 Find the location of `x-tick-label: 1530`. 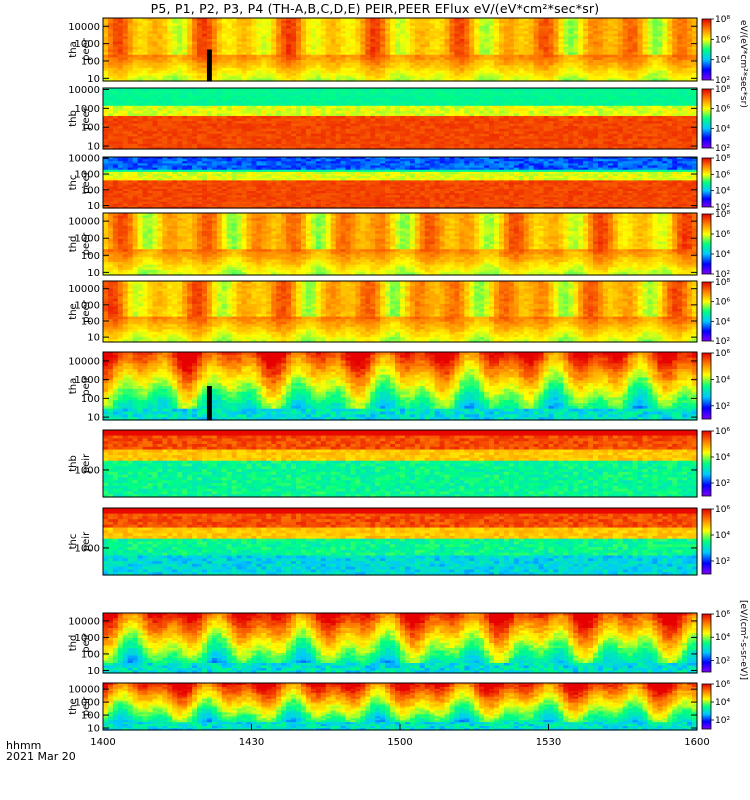

x-tick-label: 1530 is located at coordinates (548, 742).